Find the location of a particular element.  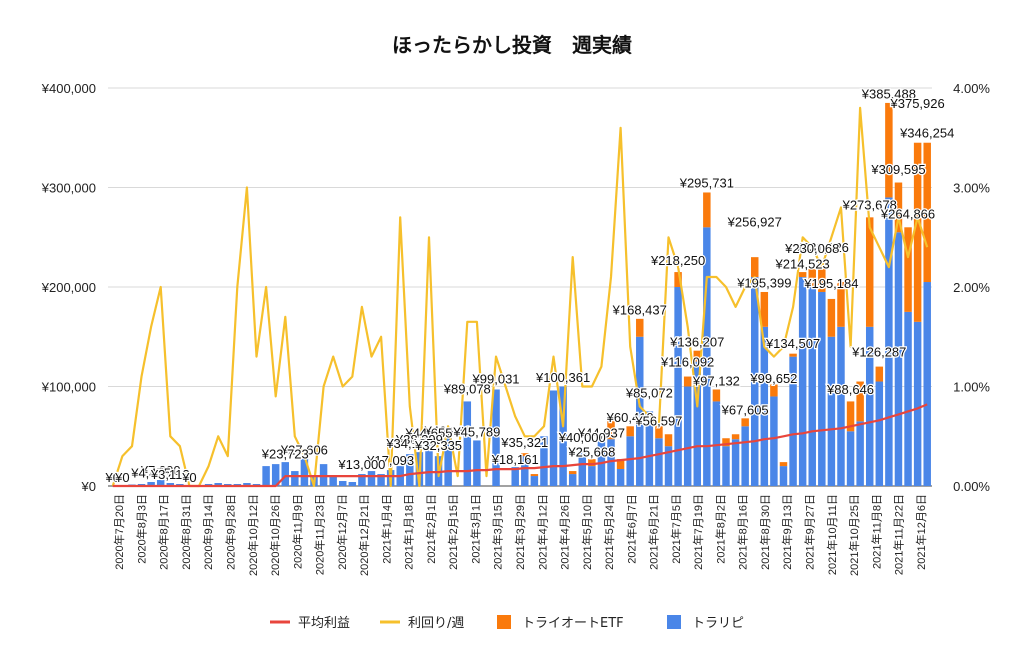

data-label: ¥32,335 is located at coordinates (438, 445).